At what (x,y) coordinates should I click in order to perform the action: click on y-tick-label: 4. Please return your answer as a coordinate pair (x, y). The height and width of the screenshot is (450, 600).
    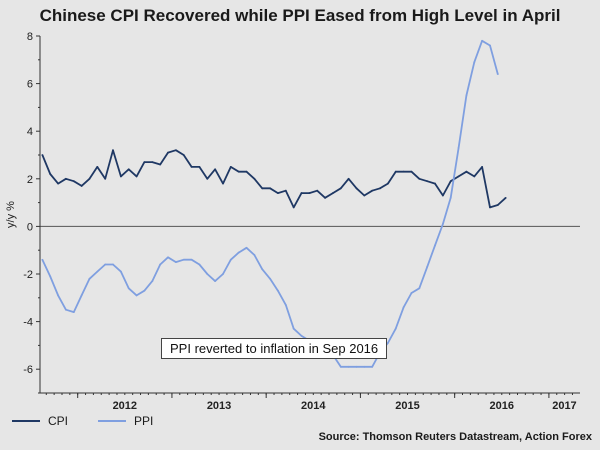
    Looking at the image, I should click on (30, 132).